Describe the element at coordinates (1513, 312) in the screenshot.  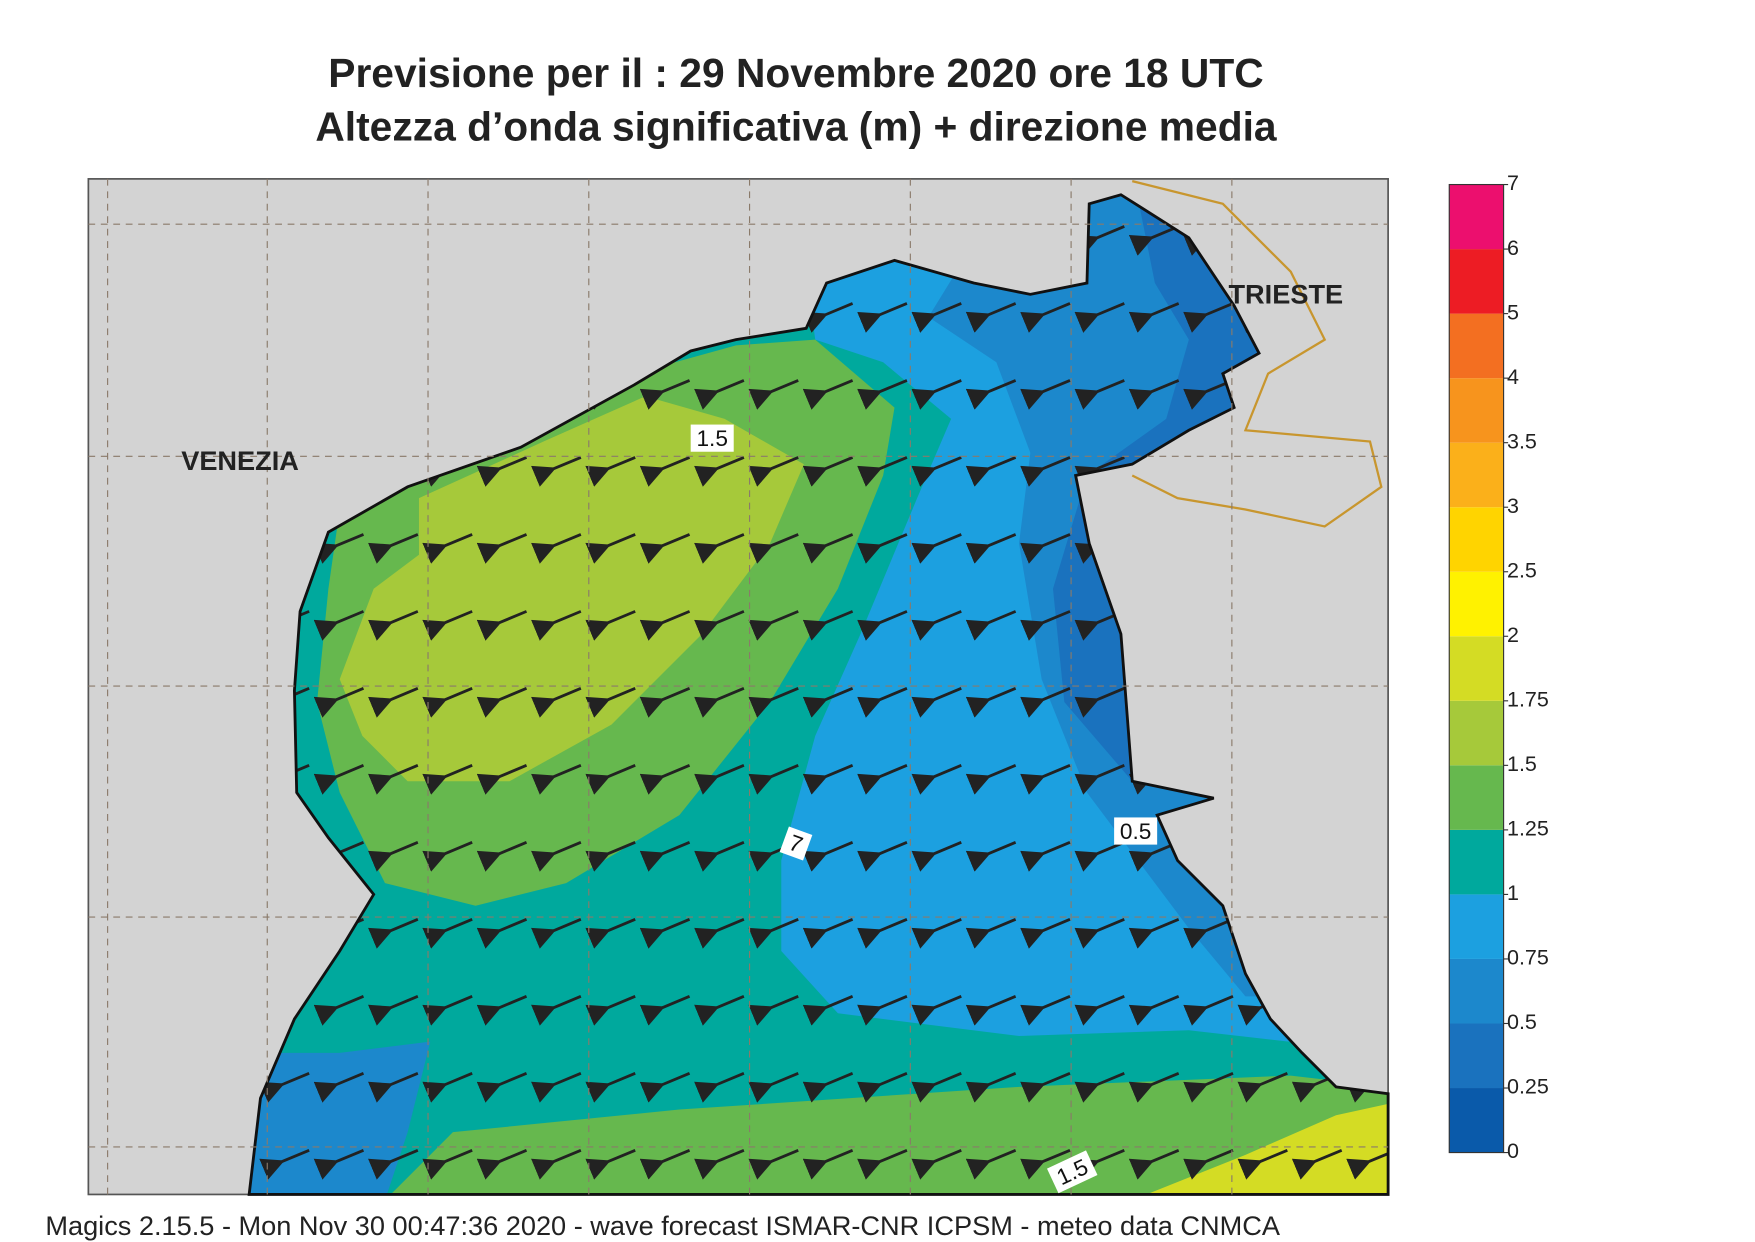
I see `colorbar-label: 5` at that location.